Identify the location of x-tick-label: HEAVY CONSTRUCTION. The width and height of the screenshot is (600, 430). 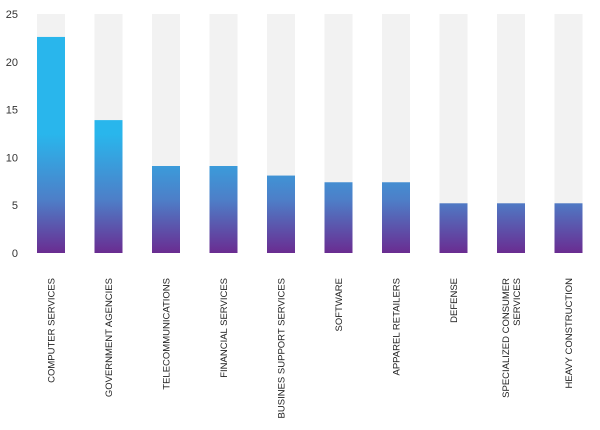
(569, 333).